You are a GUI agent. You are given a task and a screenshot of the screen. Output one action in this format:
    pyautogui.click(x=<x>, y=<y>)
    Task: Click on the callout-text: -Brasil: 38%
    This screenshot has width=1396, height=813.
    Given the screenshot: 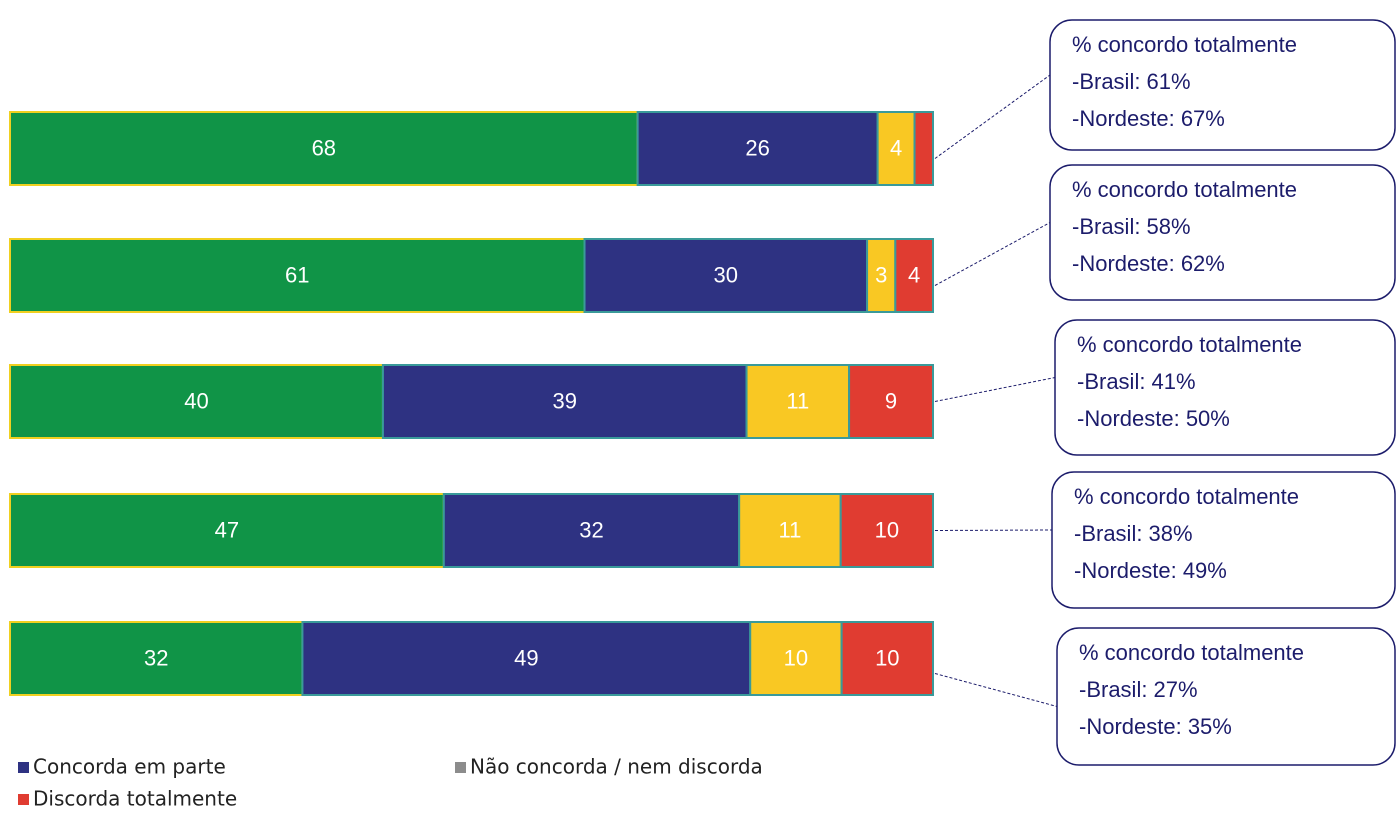 What is the action you would take?
    pyautogui.click(x=1133, y=533)
    